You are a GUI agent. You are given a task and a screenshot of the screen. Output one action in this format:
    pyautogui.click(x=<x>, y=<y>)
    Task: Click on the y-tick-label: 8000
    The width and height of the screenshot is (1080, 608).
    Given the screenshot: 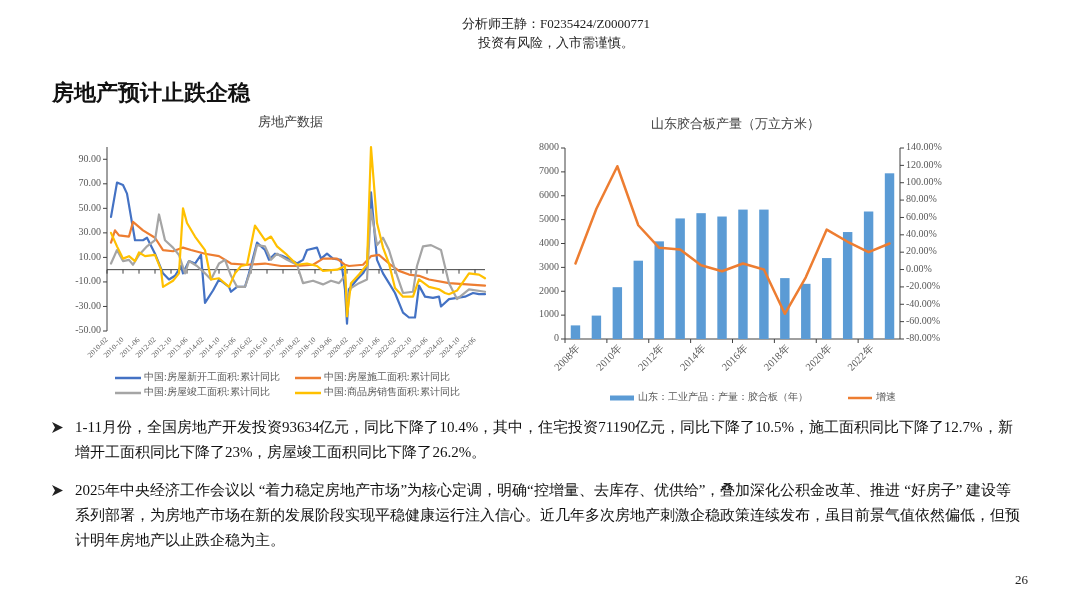 What is the action you would take?
    pyautogui.click(x=549, y=147)
    